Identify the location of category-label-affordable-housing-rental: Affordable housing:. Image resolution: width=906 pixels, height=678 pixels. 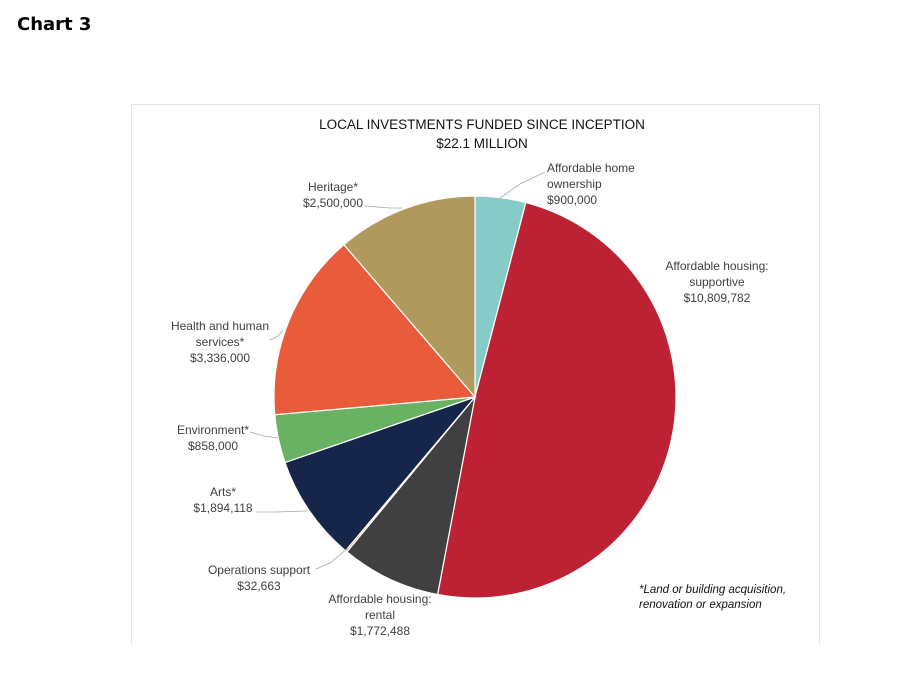
(379, 599).